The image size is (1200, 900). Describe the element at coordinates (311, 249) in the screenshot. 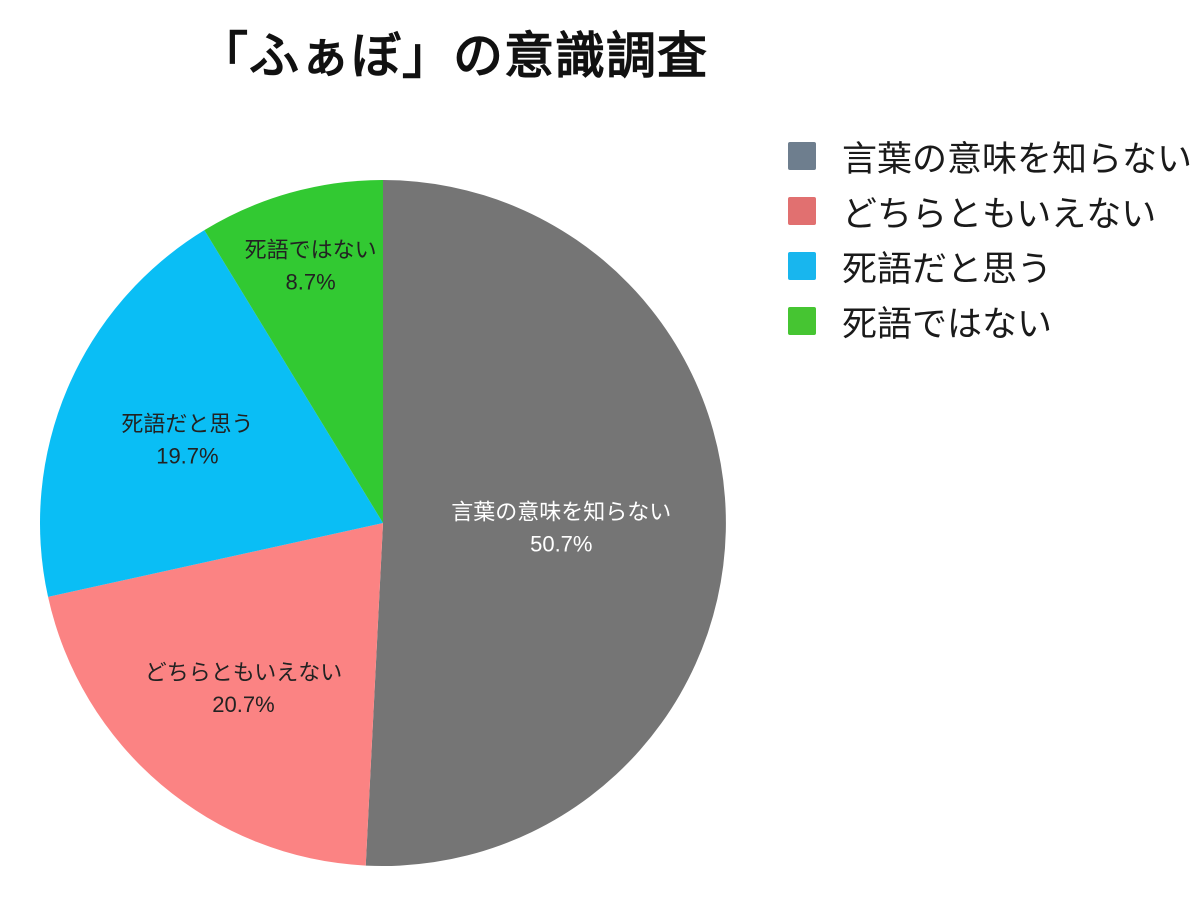

I see `slice-label-text: 死語ではない` at that location.